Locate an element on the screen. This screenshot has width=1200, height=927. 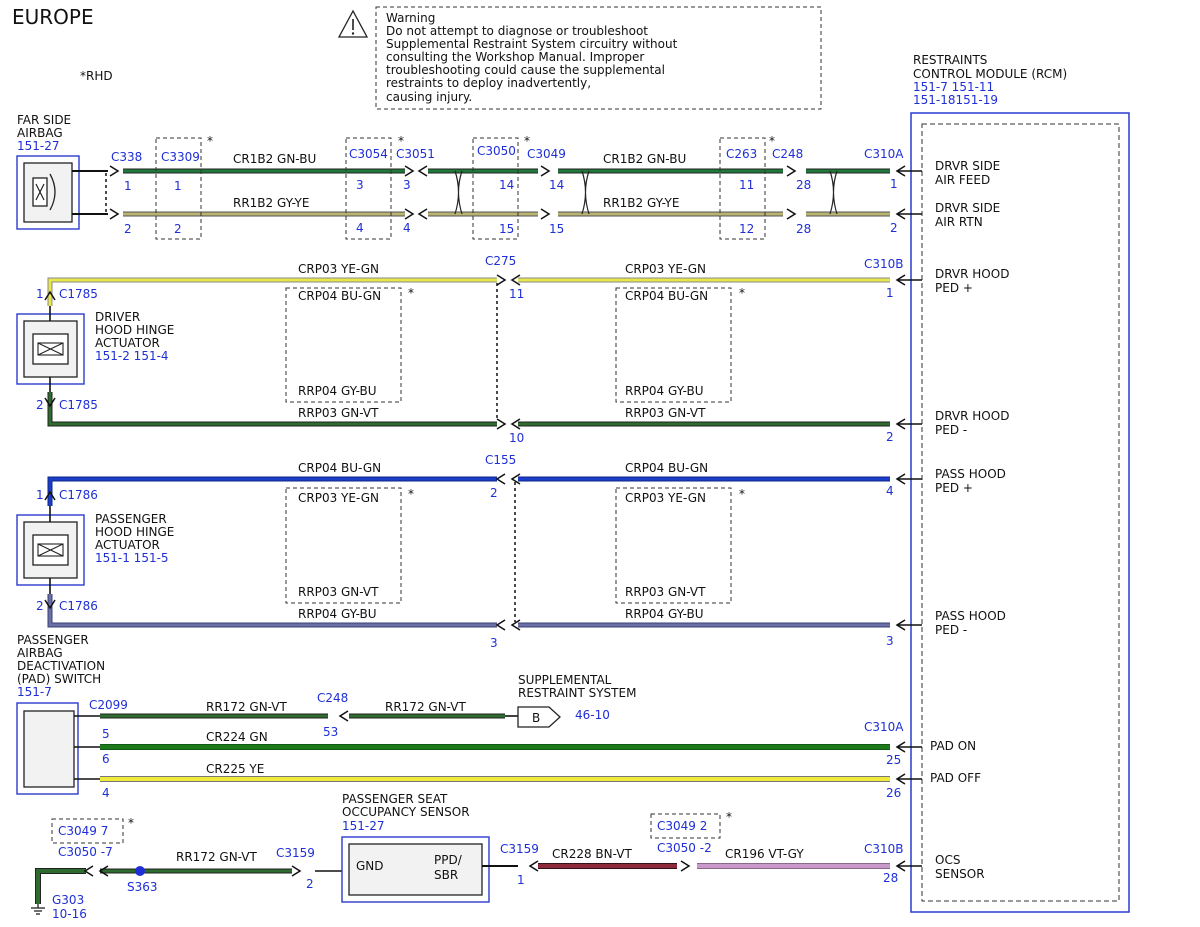
pin-number: 28 is located at coordinates (890, 878).